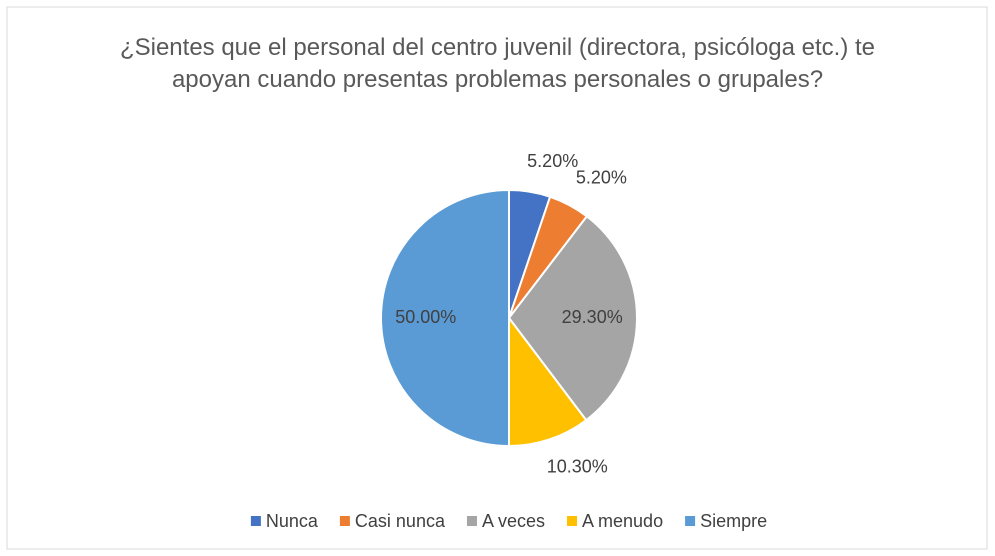 This screenshot has height=556, width=995. Describe the element at coordinates (577, 467) in the screenshot. I see `data-label: 10.30%` at that location.